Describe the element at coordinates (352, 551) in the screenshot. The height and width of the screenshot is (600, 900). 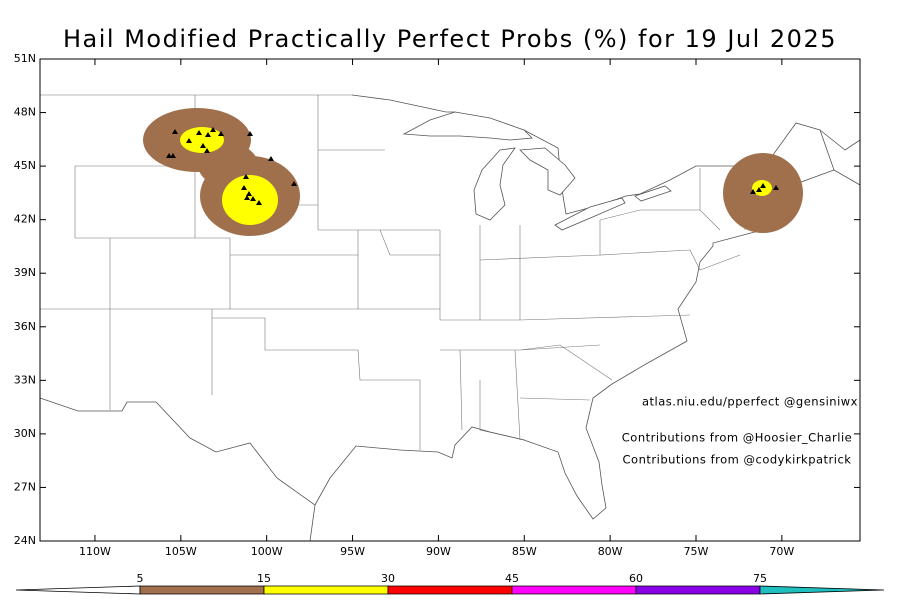
I see `x-tick-label: 95W` at that location.